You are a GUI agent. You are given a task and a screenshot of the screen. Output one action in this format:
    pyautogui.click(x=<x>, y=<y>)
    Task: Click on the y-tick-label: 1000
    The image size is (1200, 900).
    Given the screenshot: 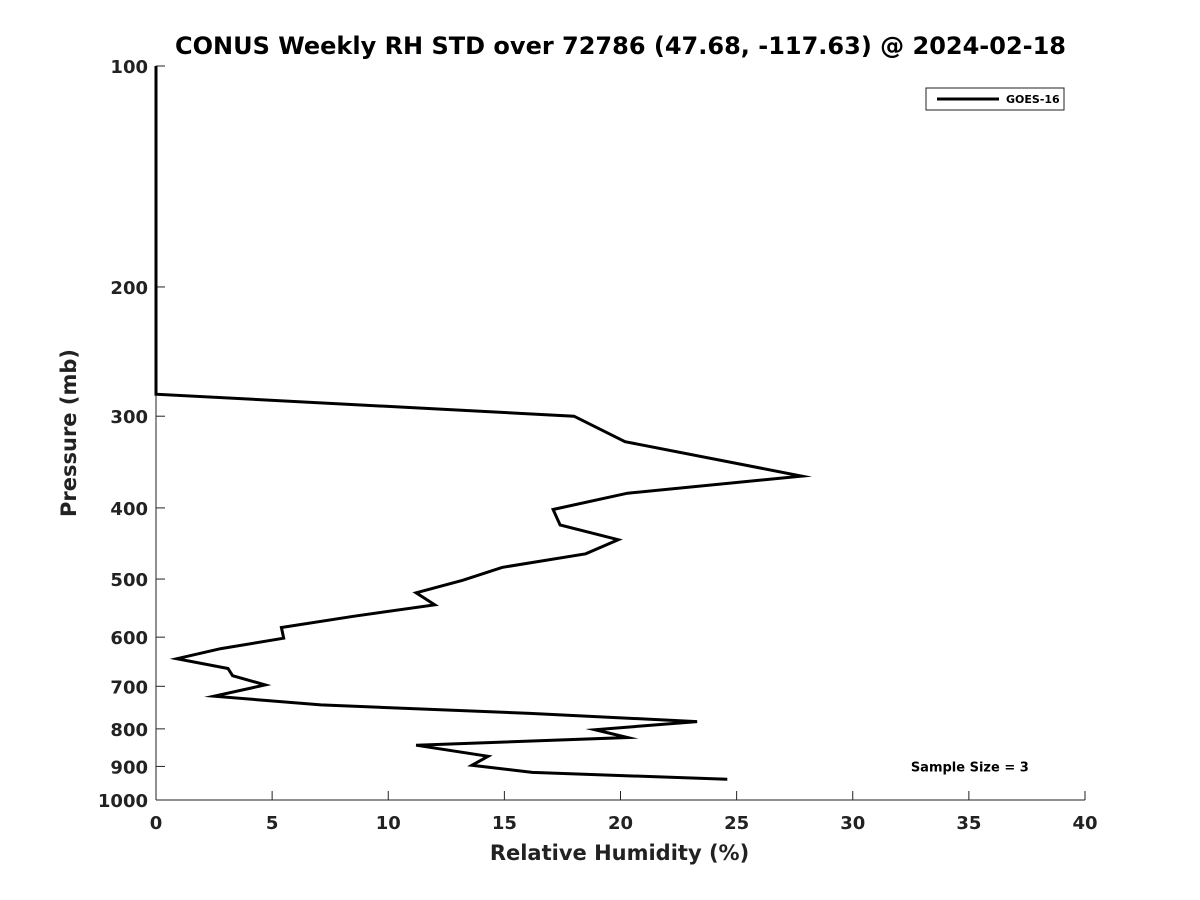 What is the action you would take?
    pyautogui.click(x=123, y=801)
    